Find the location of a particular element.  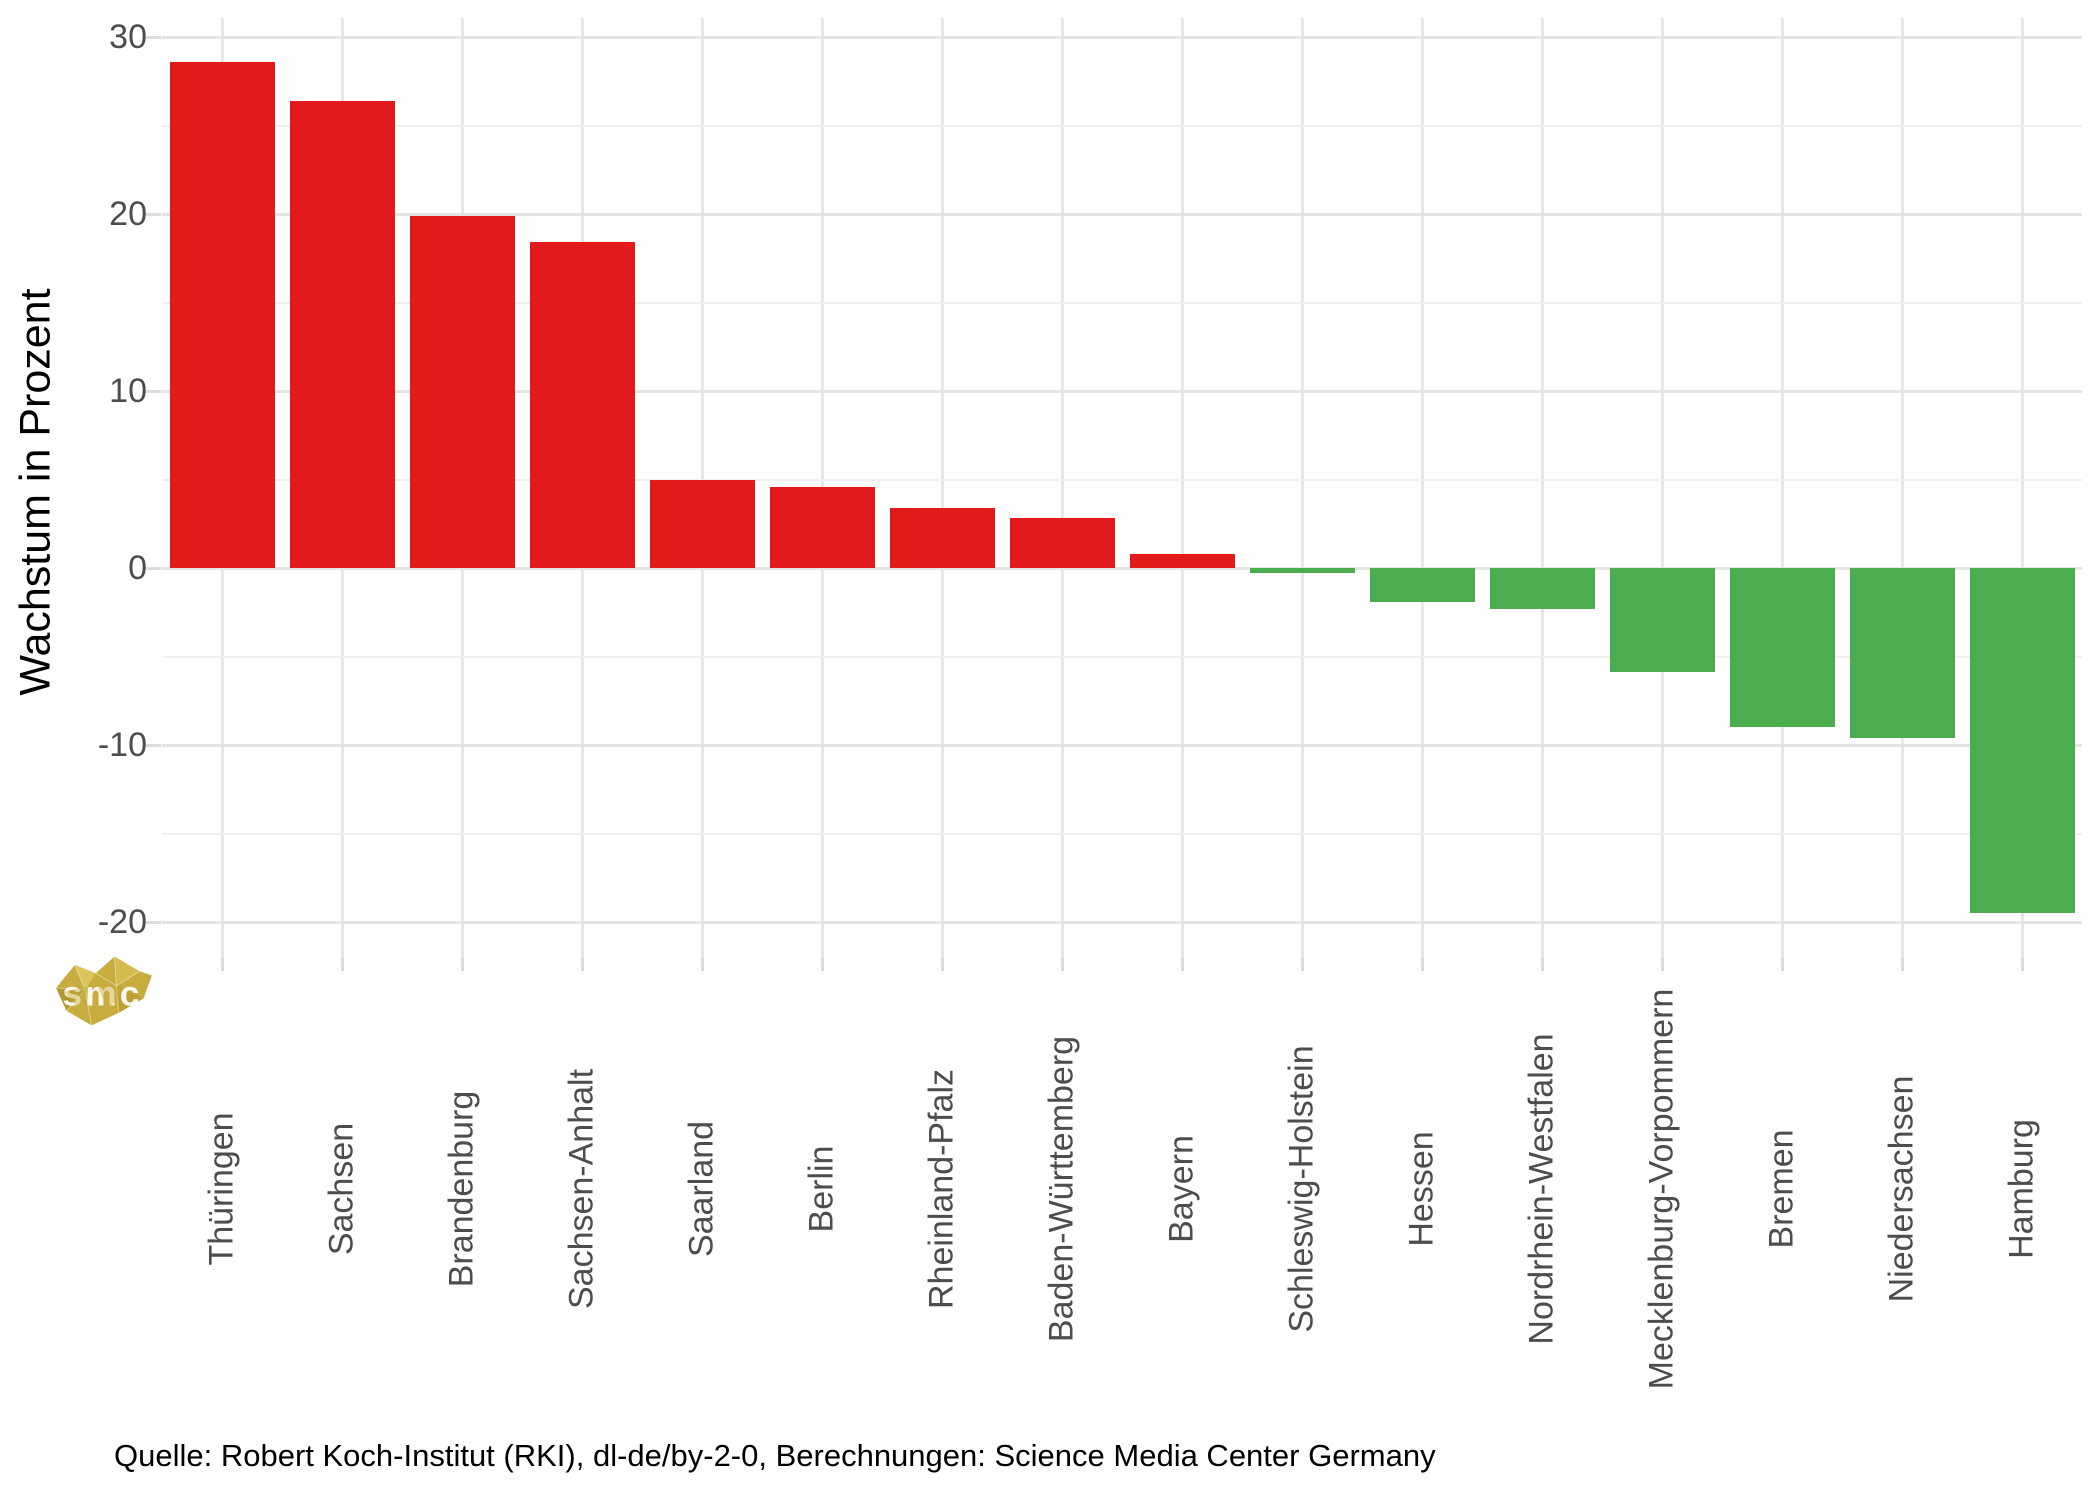

bar-sachsen-anhalt is located at coordinates (582, 405).